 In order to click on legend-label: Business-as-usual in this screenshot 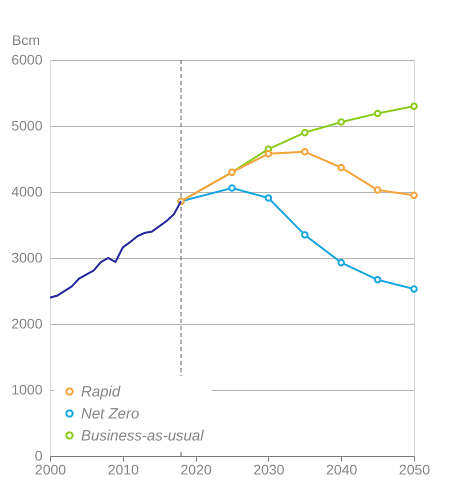, I will do `click(142, 436)`.